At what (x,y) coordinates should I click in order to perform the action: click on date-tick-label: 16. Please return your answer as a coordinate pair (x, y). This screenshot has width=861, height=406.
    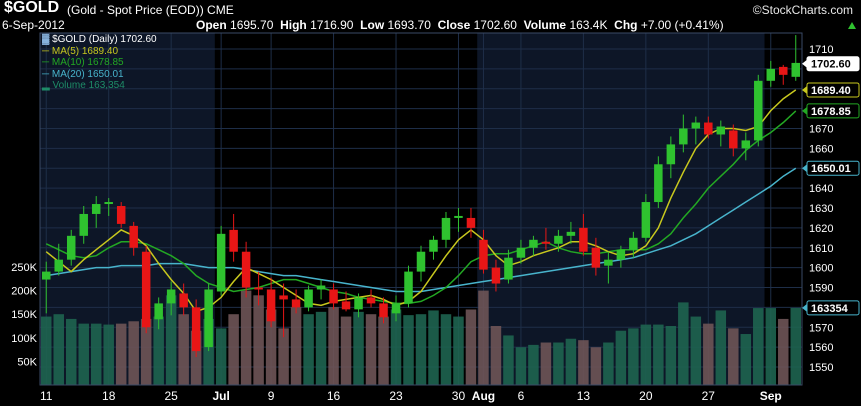
    Looking at the image, I should click on (334, 396).